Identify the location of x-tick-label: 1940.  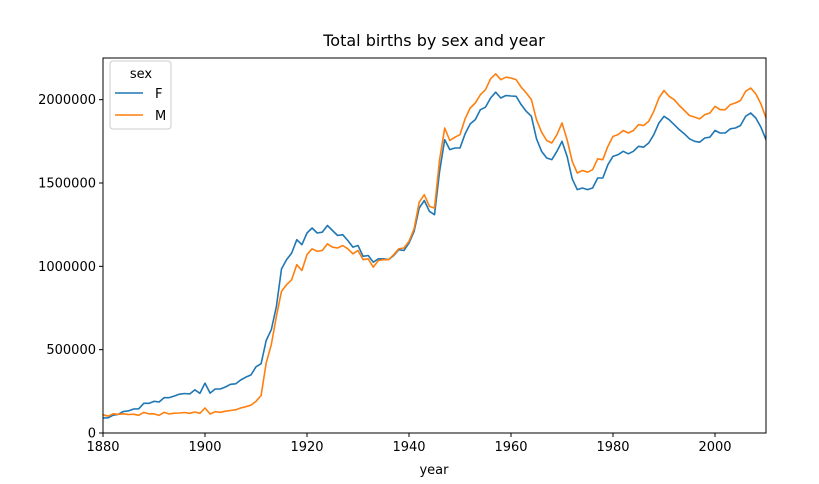
(408, 447).